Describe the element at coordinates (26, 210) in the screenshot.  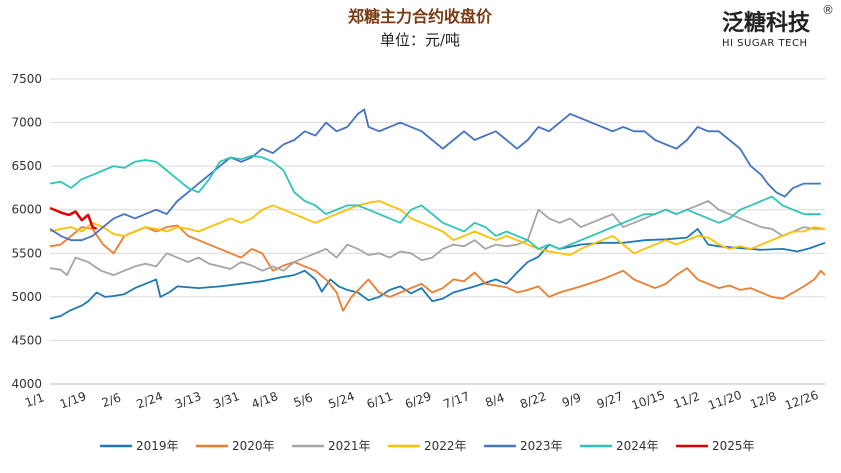
I see `y-tick-label: 6000` at that location.